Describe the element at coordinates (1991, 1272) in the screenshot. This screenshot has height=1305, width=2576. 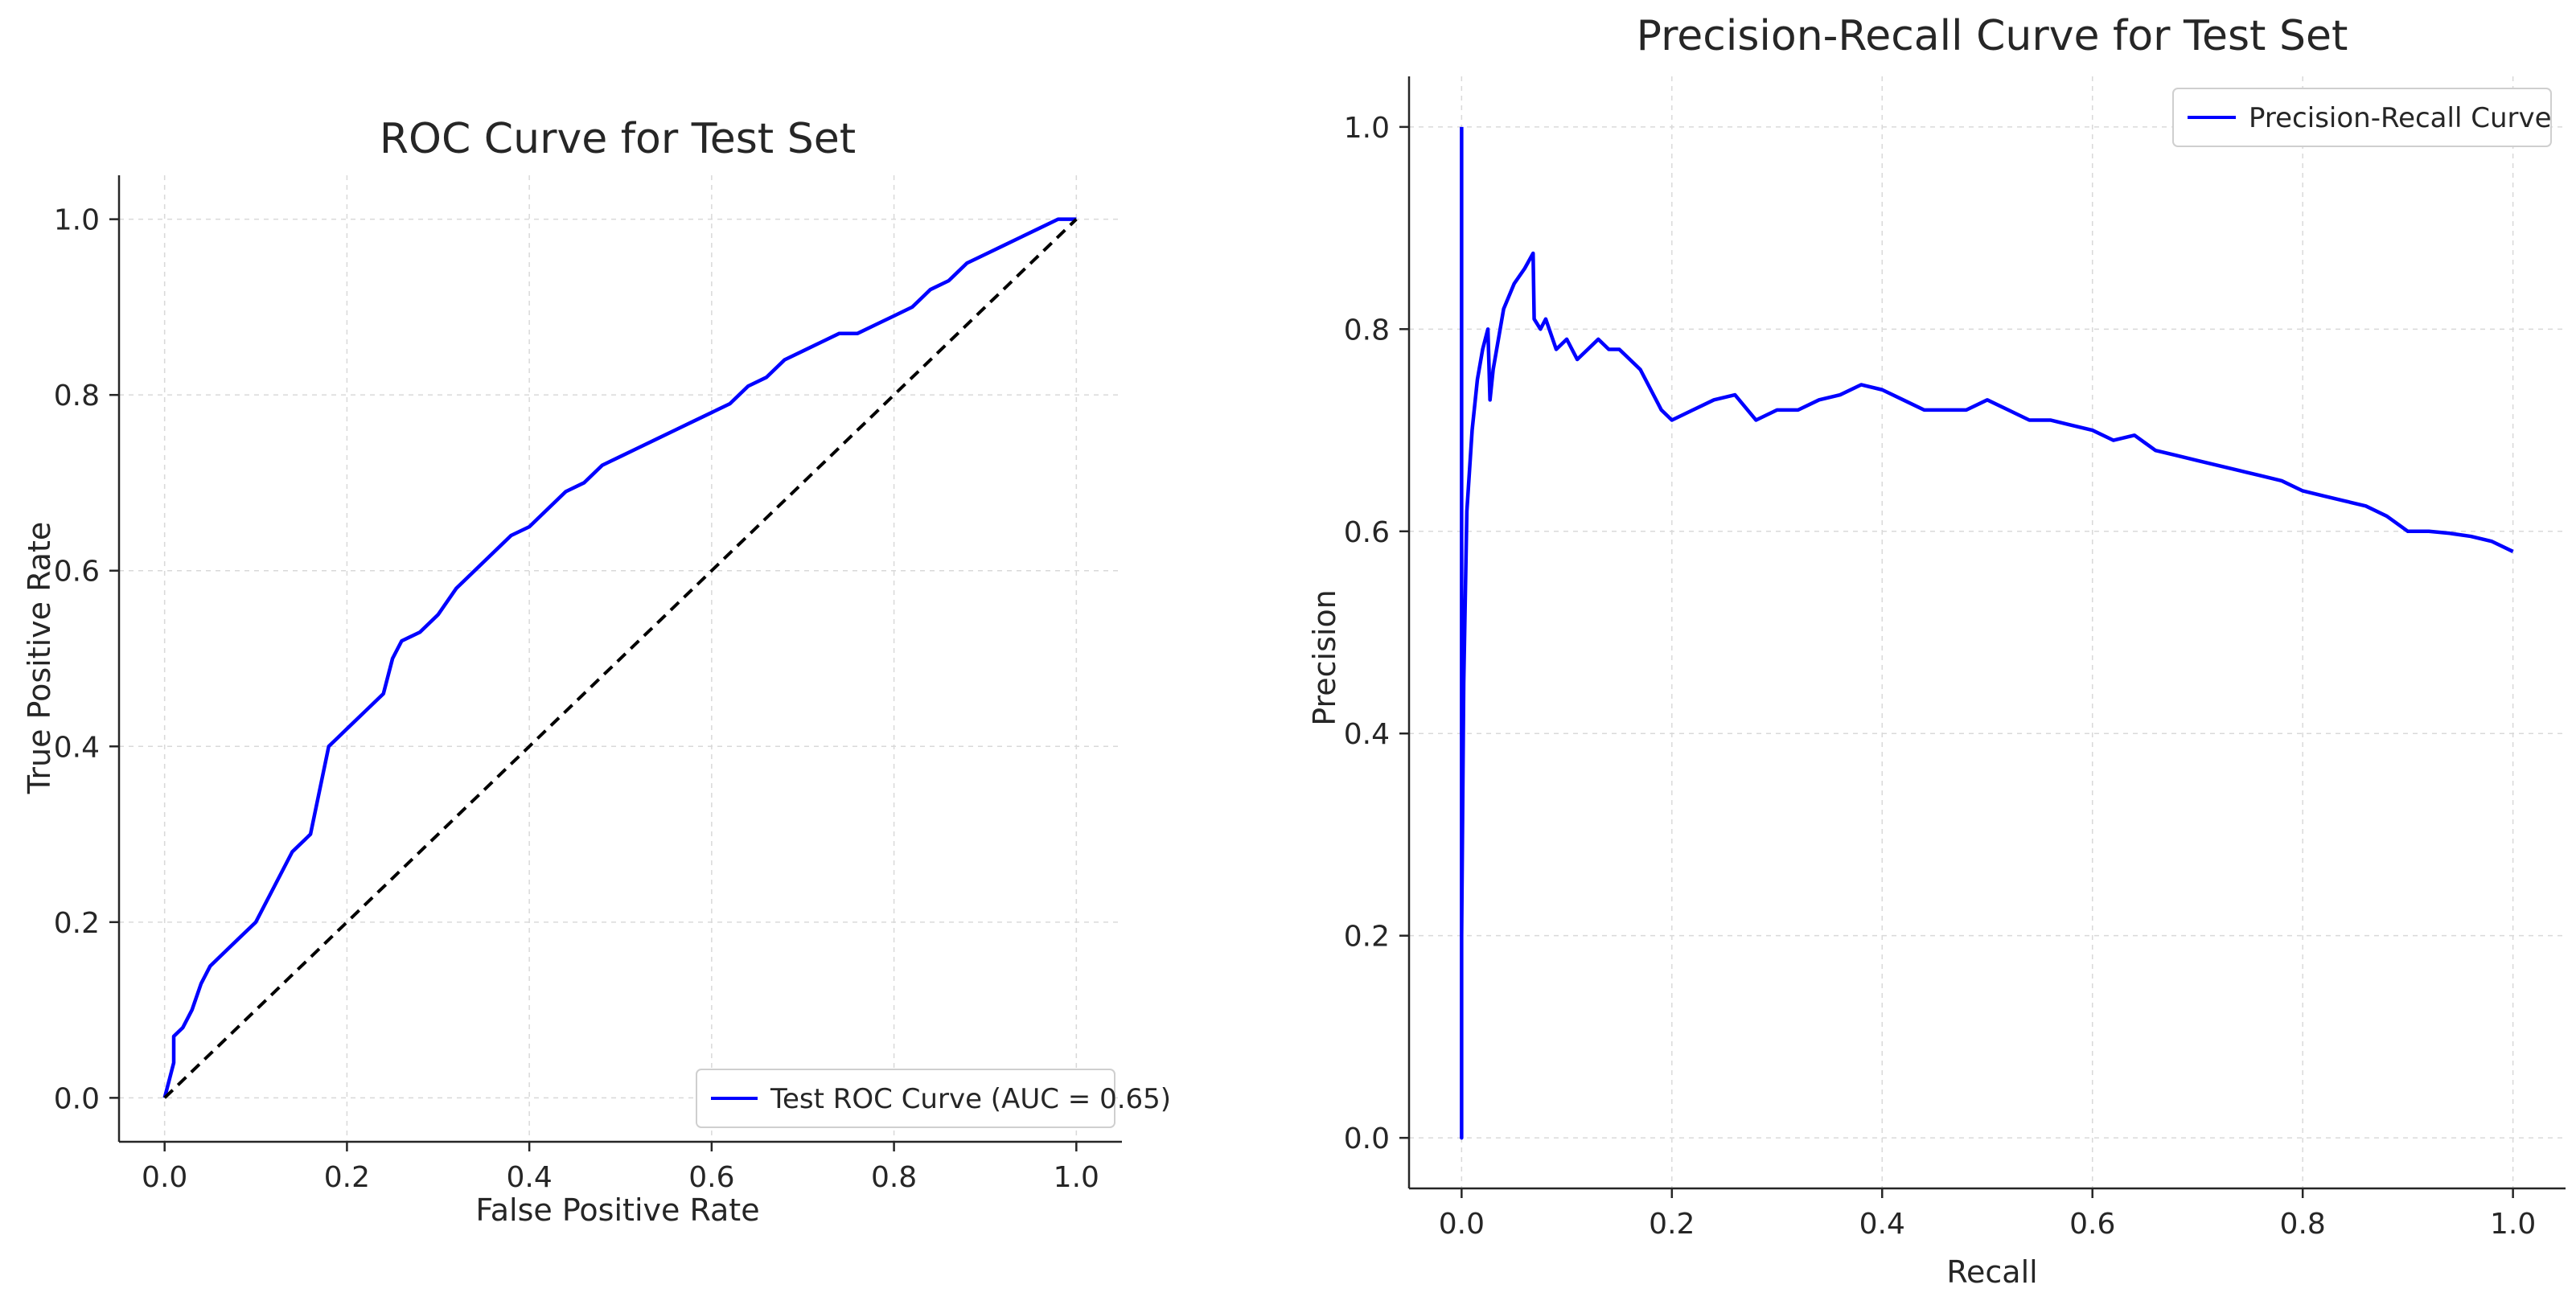
I see `pr-x-axis-label: Recall` at that location.